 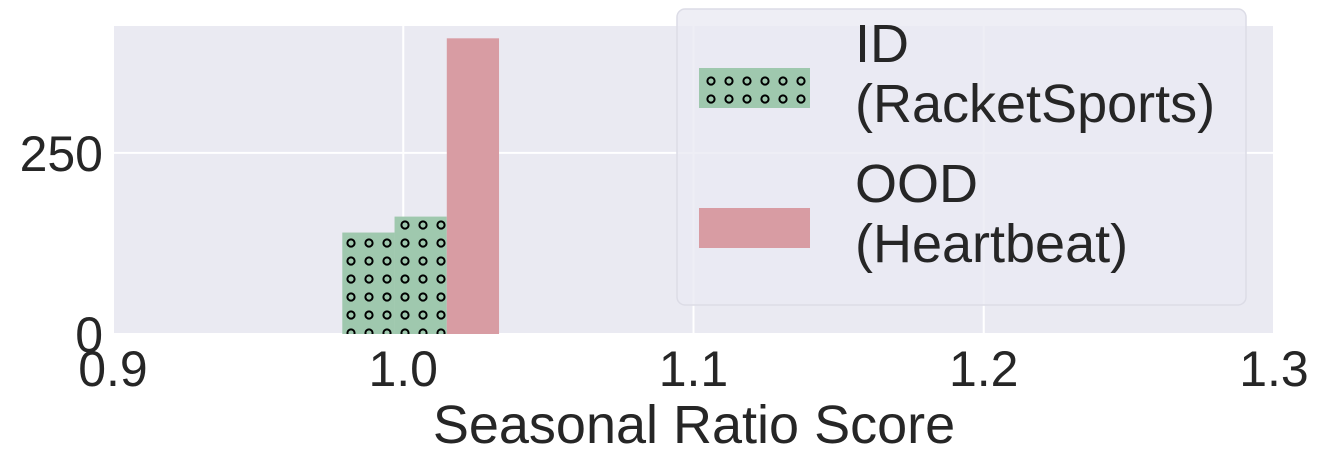 What do you see at coordinates (89, 335) in the screenshot?
I see `y-tick-label-0: 0` at bounding box center [89, 335].